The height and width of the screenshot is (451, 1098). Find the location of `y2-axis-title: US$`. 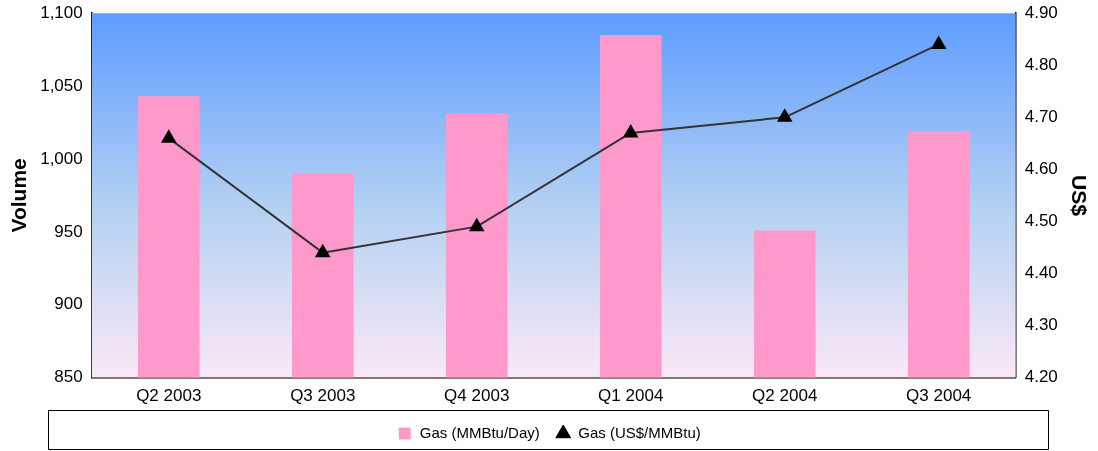

y2-axis-title: US$ is located at coordinates (1079, 195).